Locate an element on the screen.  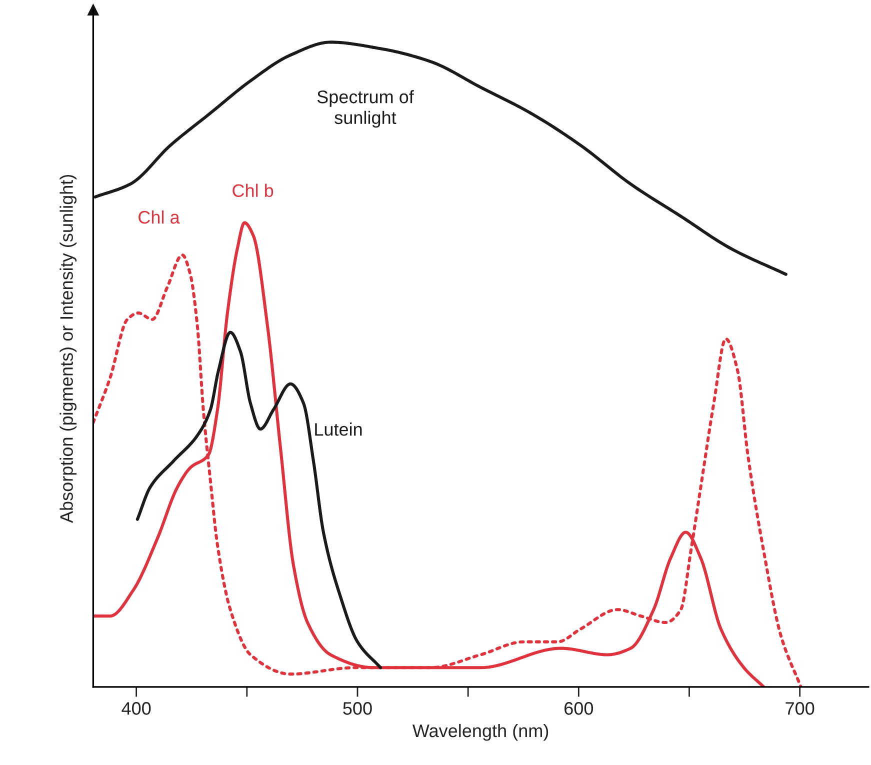
y-axis-title: Absorption (pigments) or Intensity (sunlight) is located at coordinates (68, 349).